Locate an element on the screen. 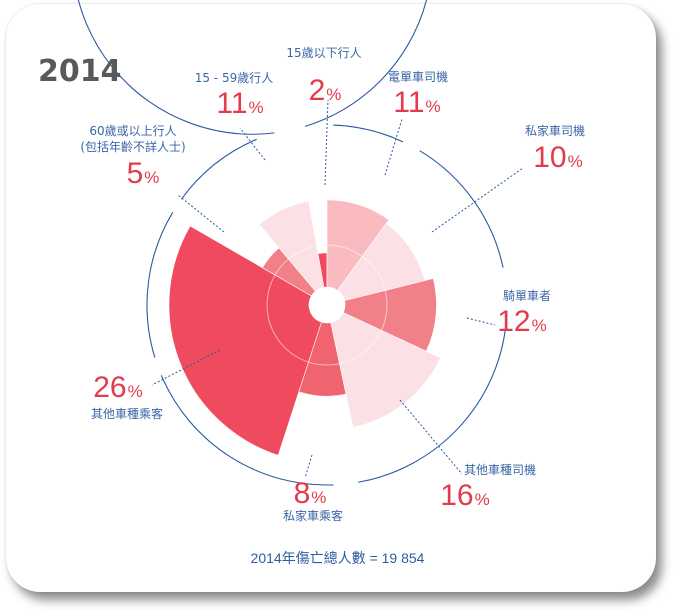 The width and height of the screenshot is (675, 615). percent-label-6: 26% is located at coordinates (118, 387).